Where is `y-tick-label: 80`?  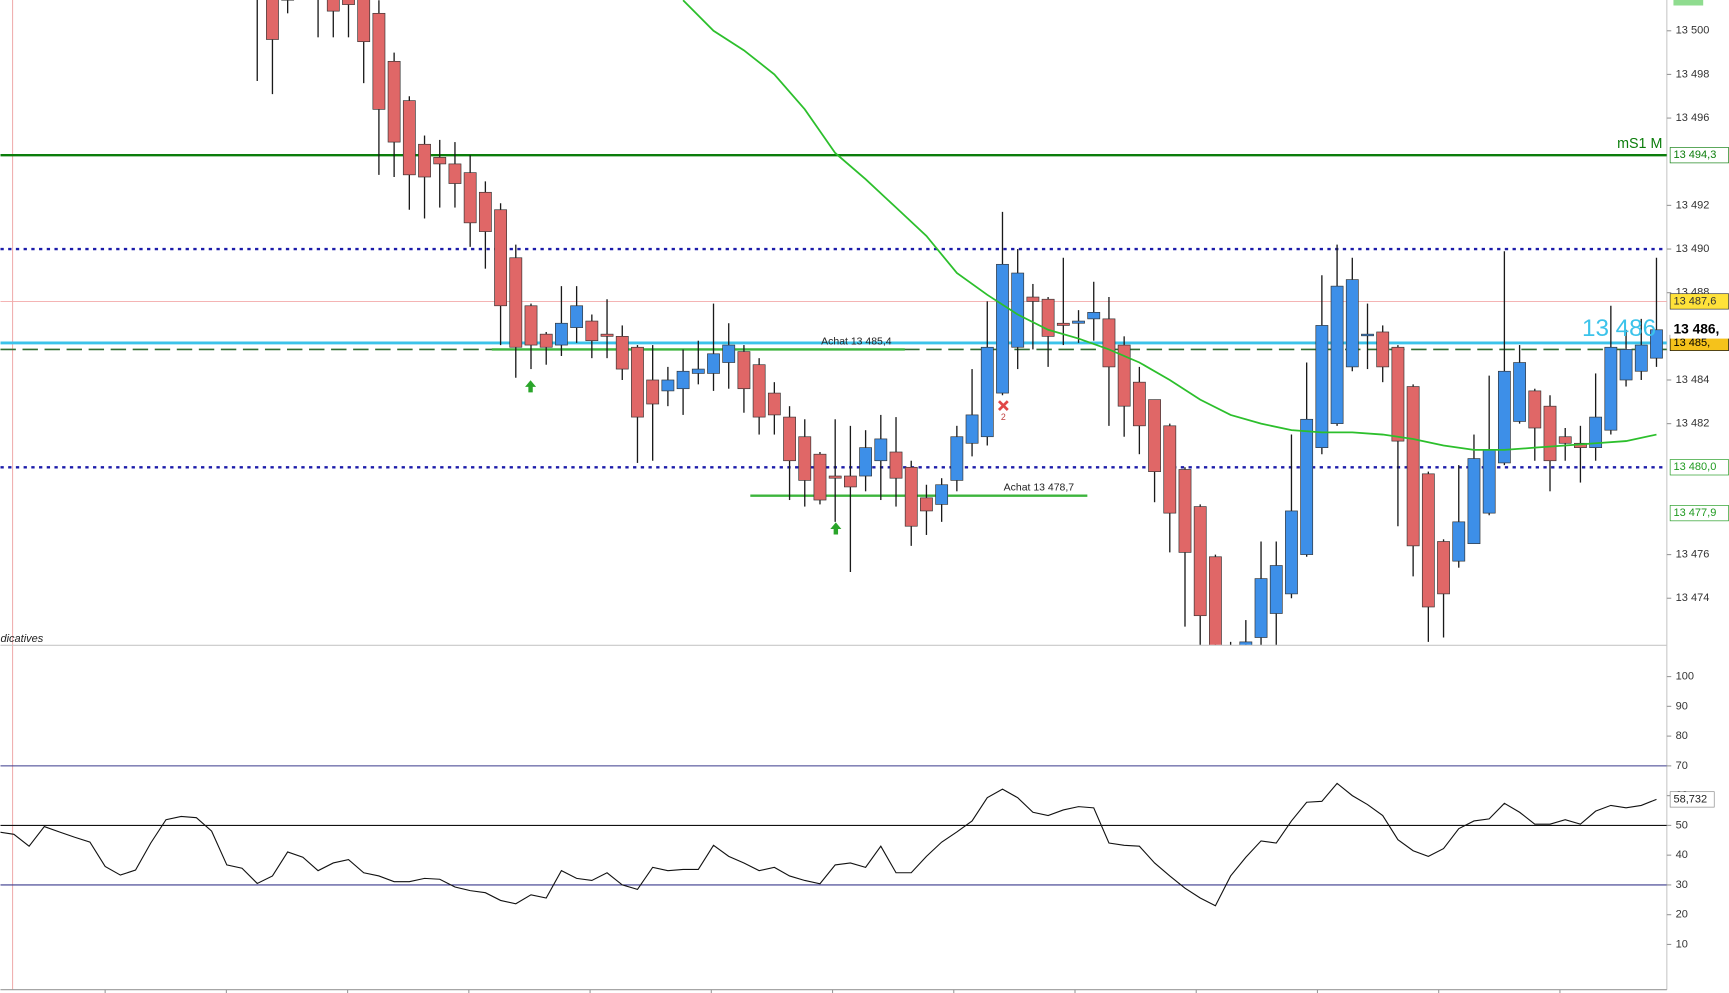 y-tick-label: 80 is located at coordinates (1682, 736).